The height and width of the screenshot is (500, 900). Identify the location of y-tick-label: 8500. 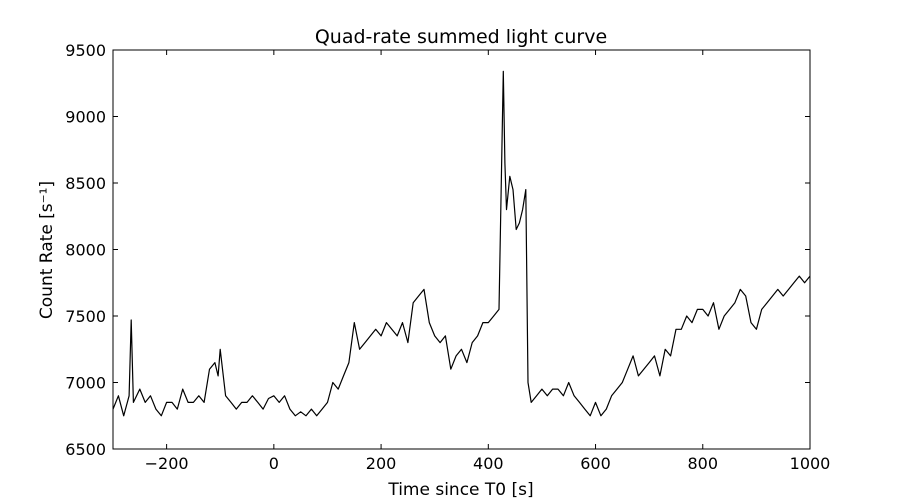
(85, 183).